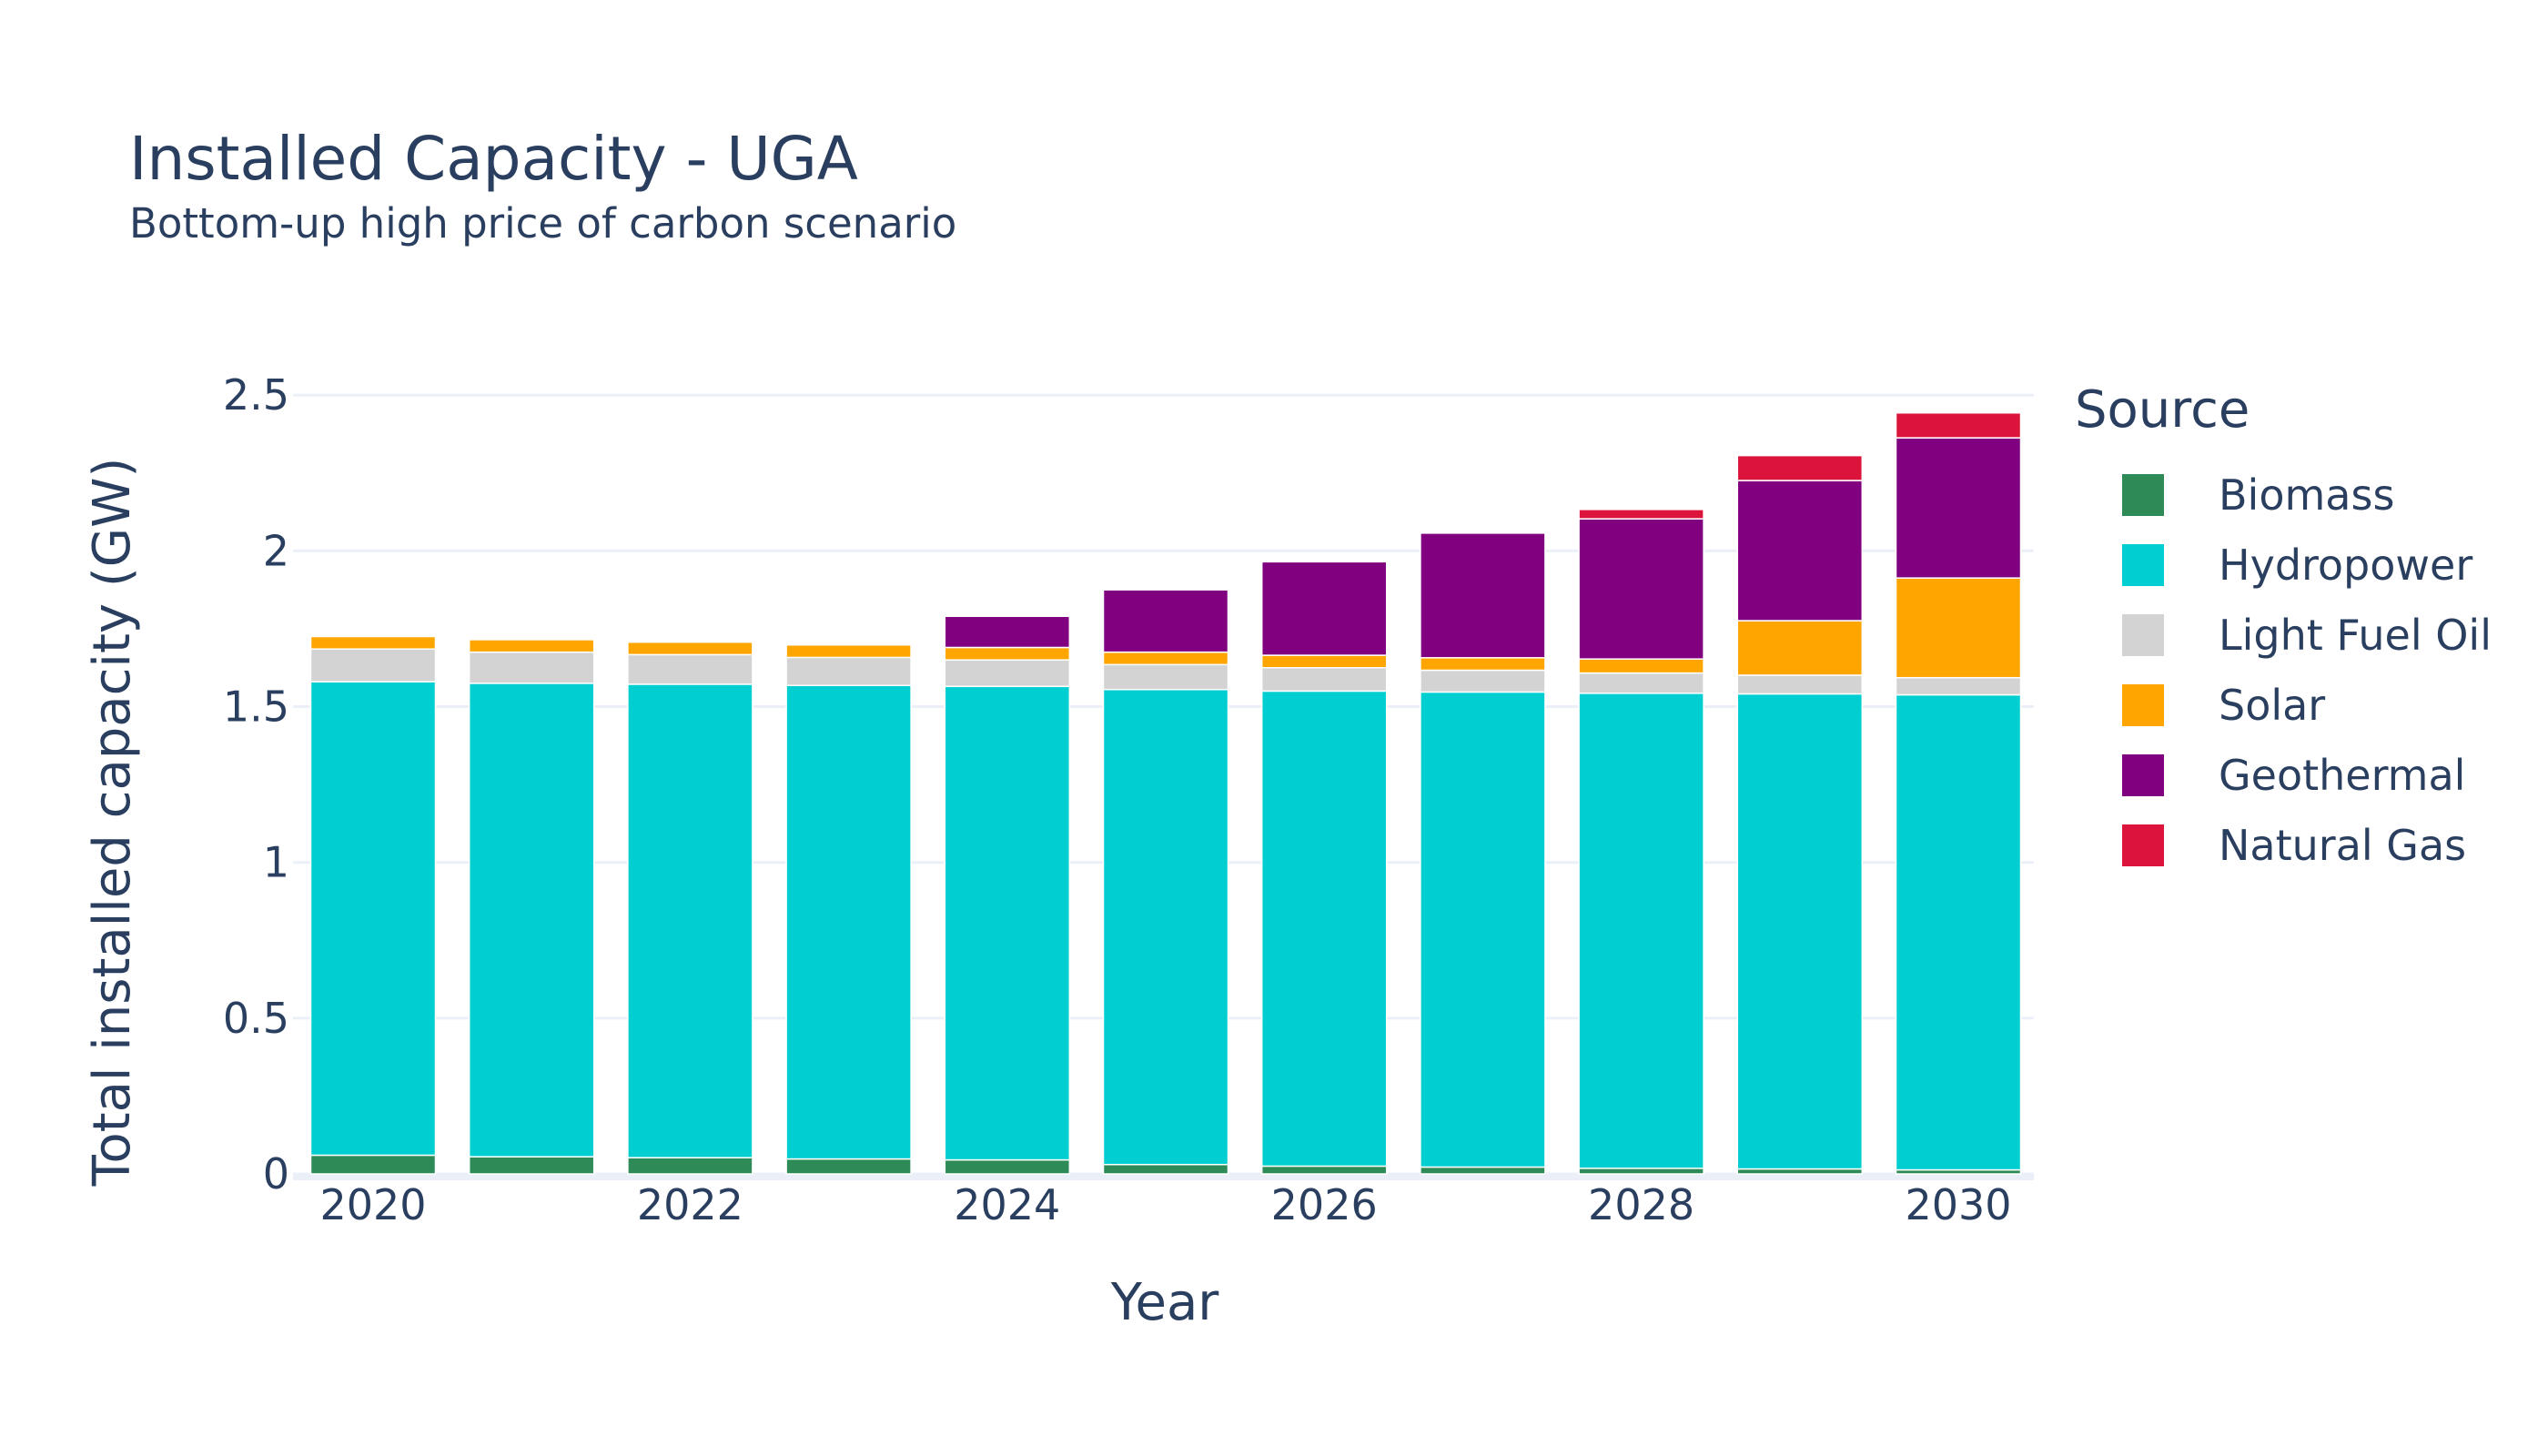  What do you see at coordinates (1641, 666) in the screenshot?
I see `bar-segment-solar-2028` at bounding box center [1641, 666].